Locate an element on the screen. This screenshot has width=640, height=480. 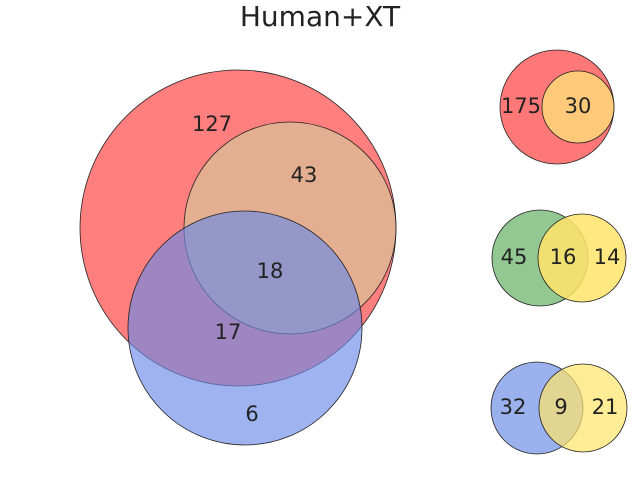
venn-small-1: 175 30 is located at coordinates (557, 107).